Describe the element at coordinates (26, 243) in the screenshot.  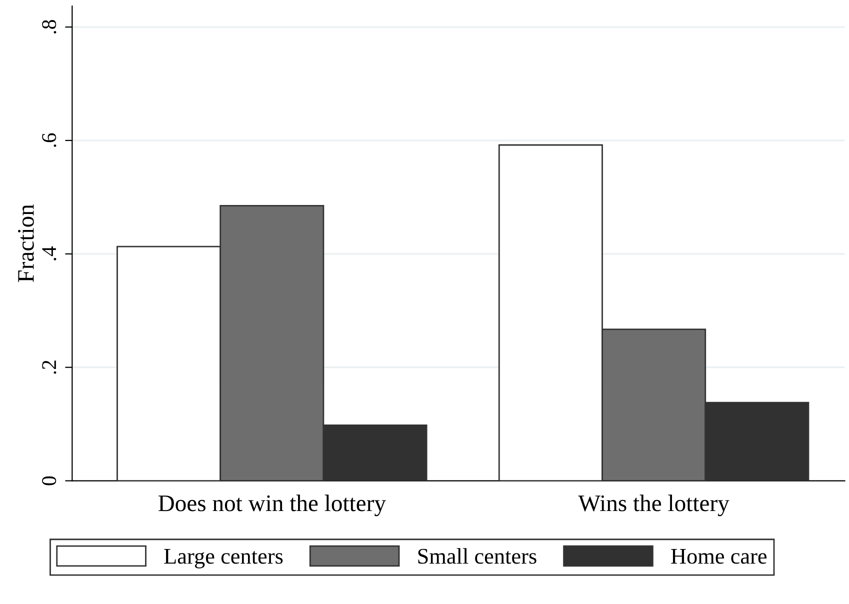
I see `y-axis-title: Fraction` at that location.